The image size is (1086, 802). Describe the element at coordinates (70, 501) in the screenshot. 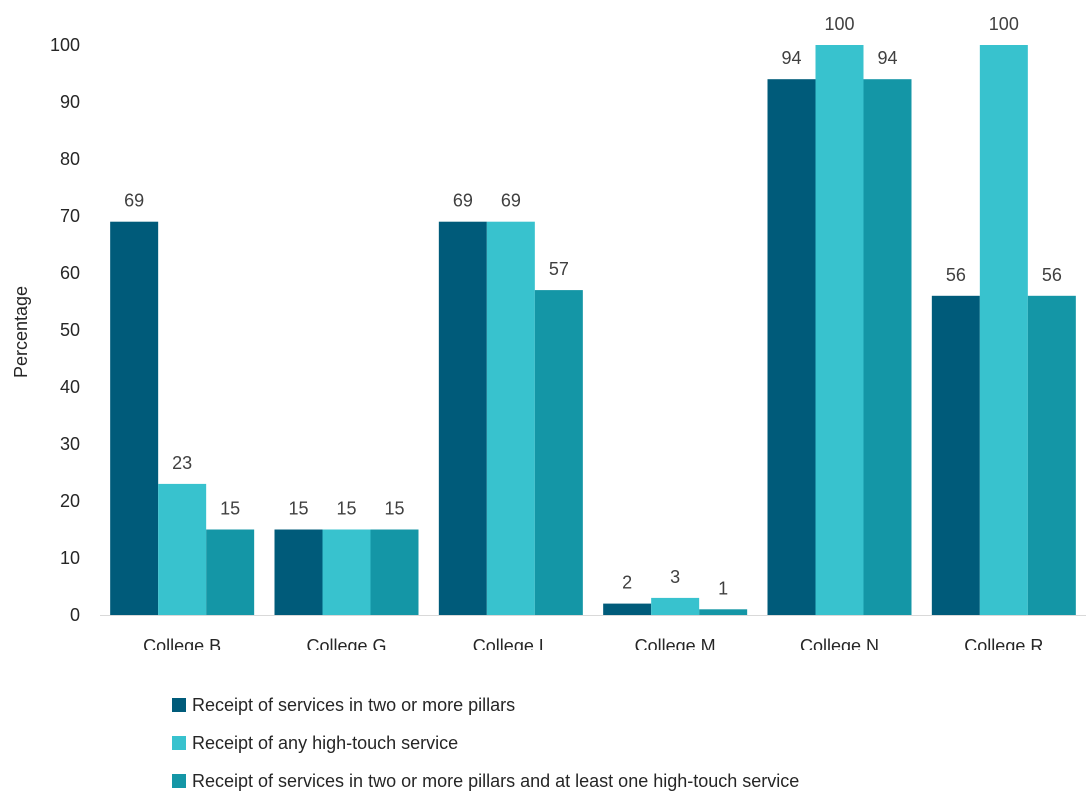

I see `y-tick-label: 20` at that location.